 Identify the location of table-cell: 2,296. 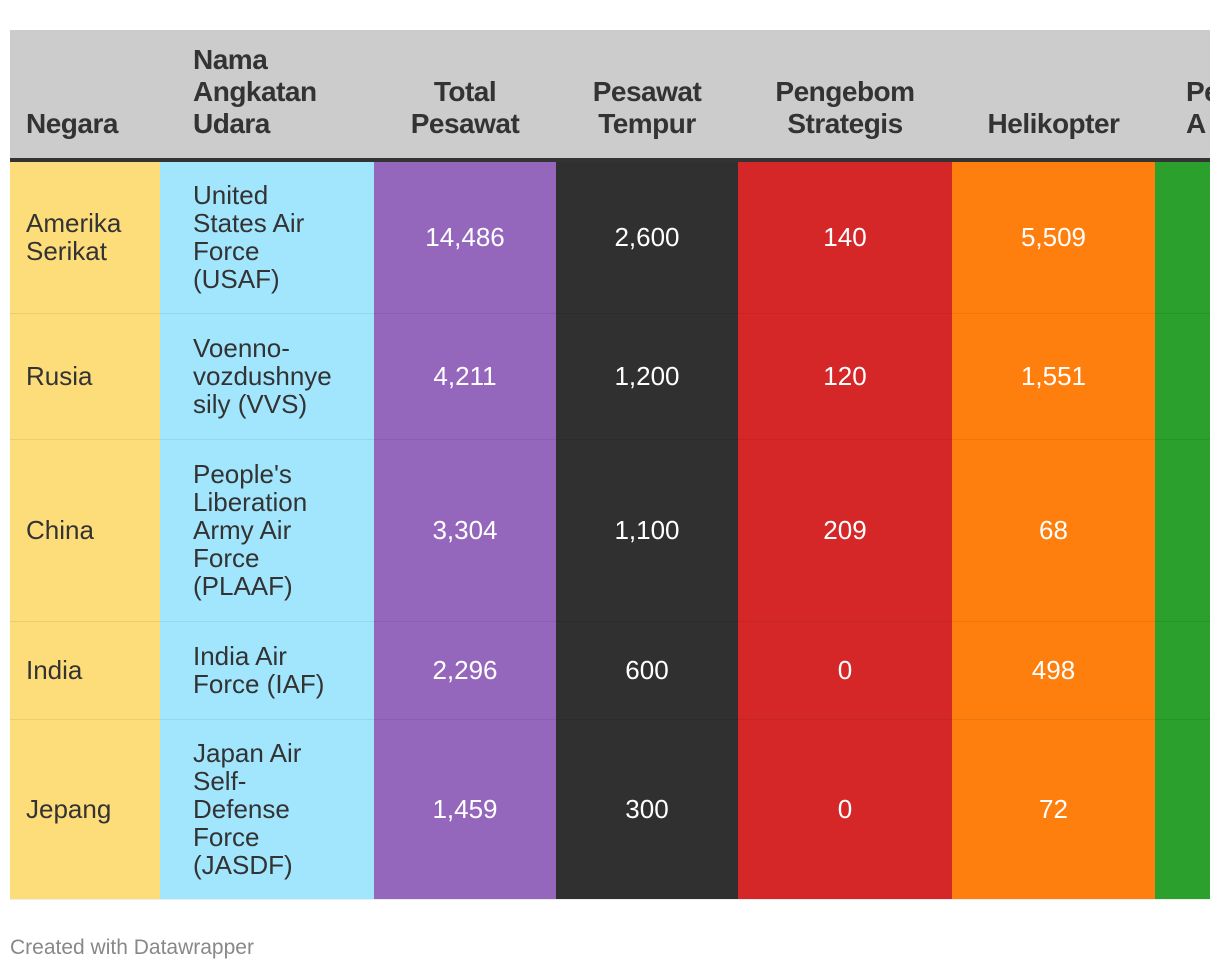
(465, 670).